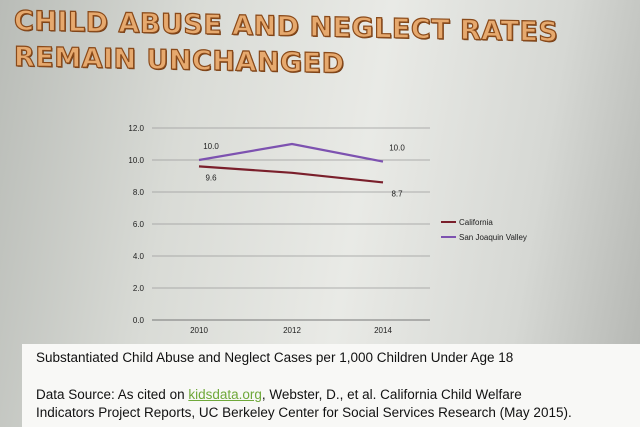 The image size is (640, 427). What do you see at coordinates (291, 174) in the screenshot?
I see `series-line-california` at bounding box center [291, 174].